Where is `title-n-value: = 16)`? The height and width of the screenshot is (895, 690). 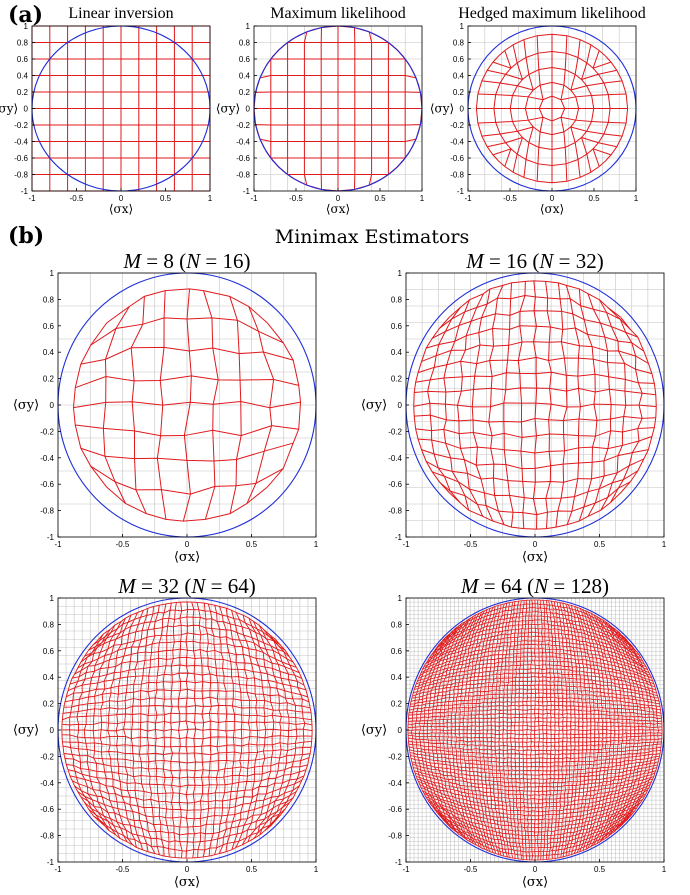
title-n-value: = 16) is located at coordinates (225, 261).